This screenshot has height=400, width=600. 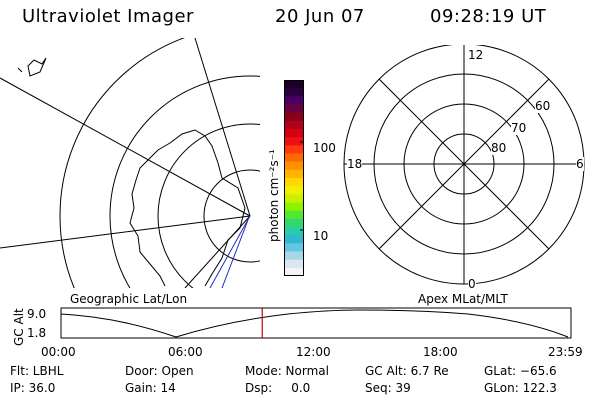 I want to click on mlt-axis, so click(x=464, y=164).